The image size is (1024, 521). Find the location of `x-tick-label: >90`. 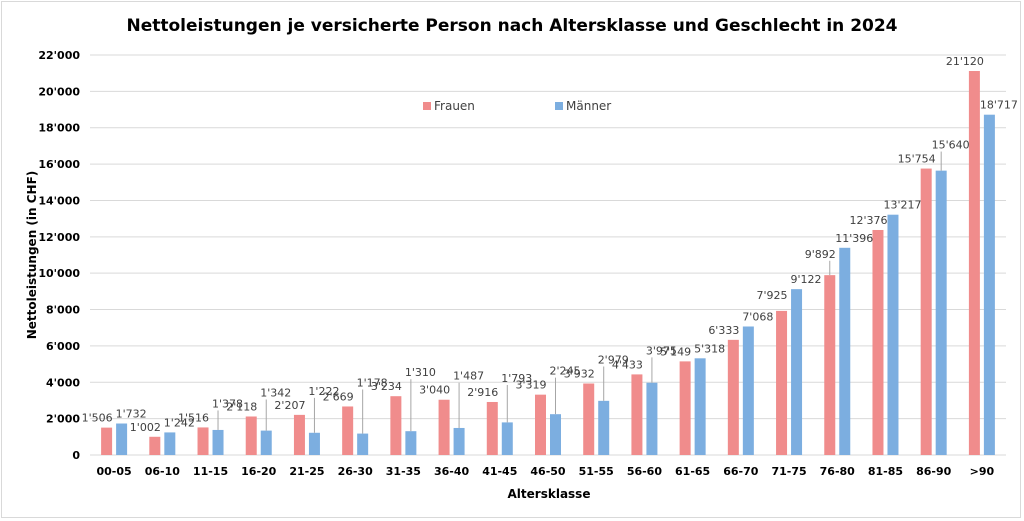

x-tick-label: >90 is located at coordinates (982, 471).